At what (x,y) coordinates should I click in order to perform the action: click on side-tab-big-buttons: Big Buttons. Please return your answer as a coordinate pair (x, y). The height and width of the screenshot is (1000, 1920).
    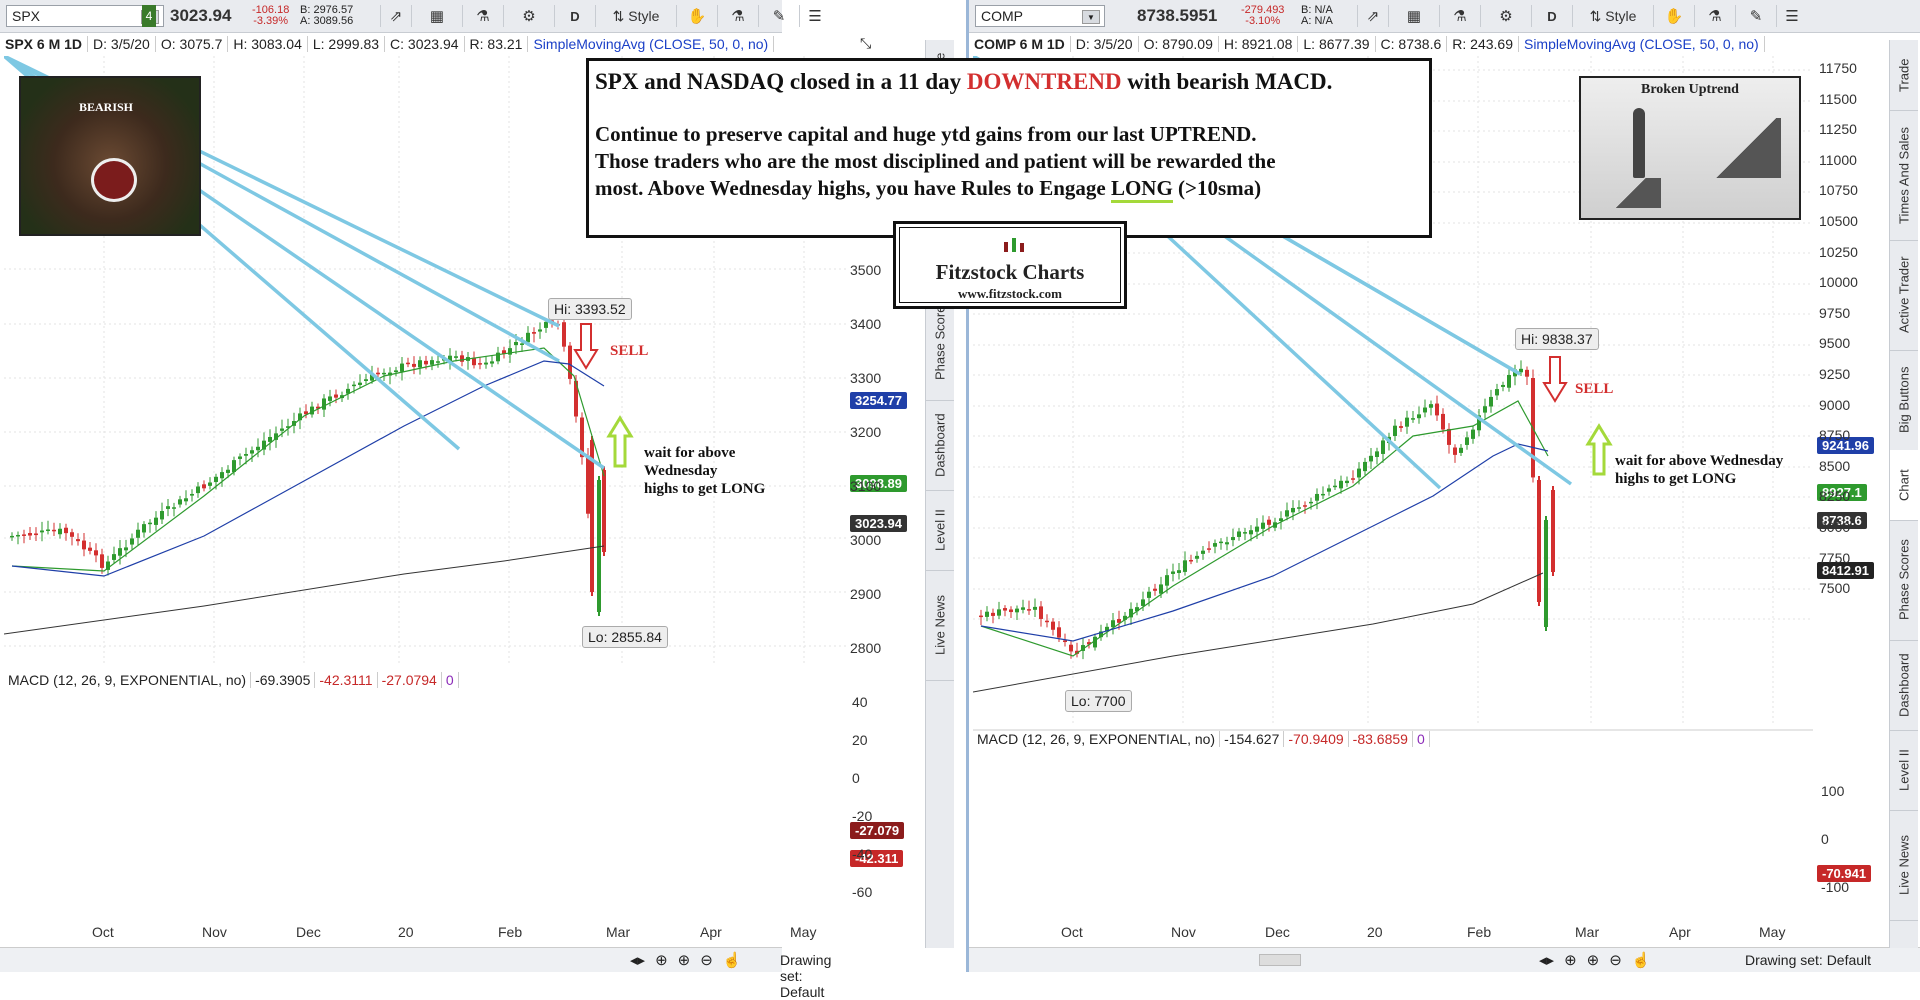
    Looking at the image, I should click on (1904, 400).